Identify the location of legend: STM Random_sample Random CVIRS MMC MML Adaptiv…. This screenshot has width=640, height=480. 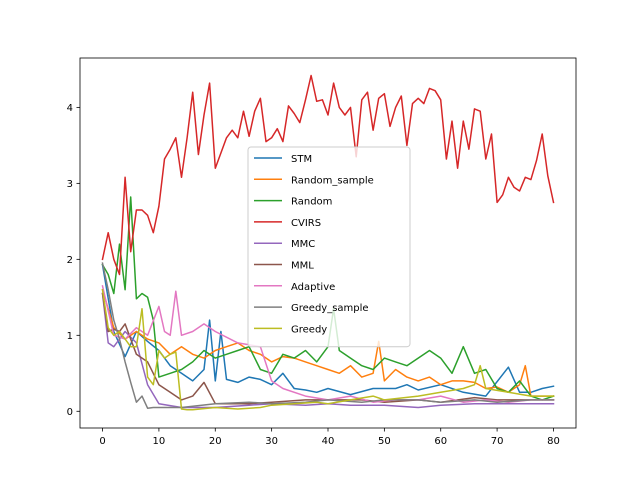
(329, 247).